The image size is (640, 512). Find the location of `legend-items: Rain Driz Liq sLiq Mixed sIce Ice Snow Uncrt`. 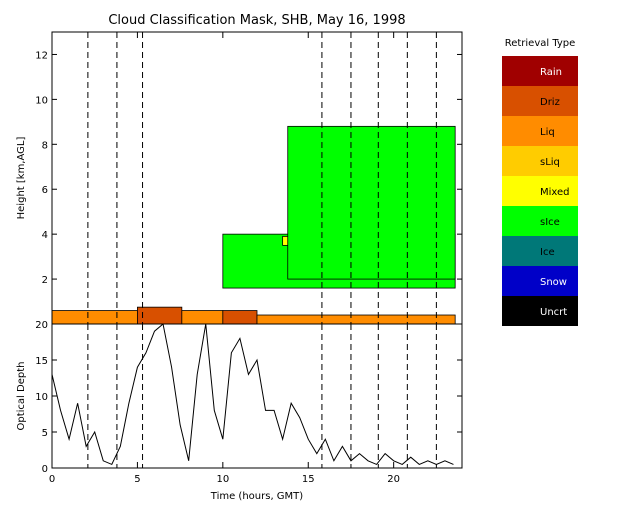

legend-items: Rain Driz Liq sLiq Mixed sIce Ice Snow Uncrt is located at coordinates (540, 191).